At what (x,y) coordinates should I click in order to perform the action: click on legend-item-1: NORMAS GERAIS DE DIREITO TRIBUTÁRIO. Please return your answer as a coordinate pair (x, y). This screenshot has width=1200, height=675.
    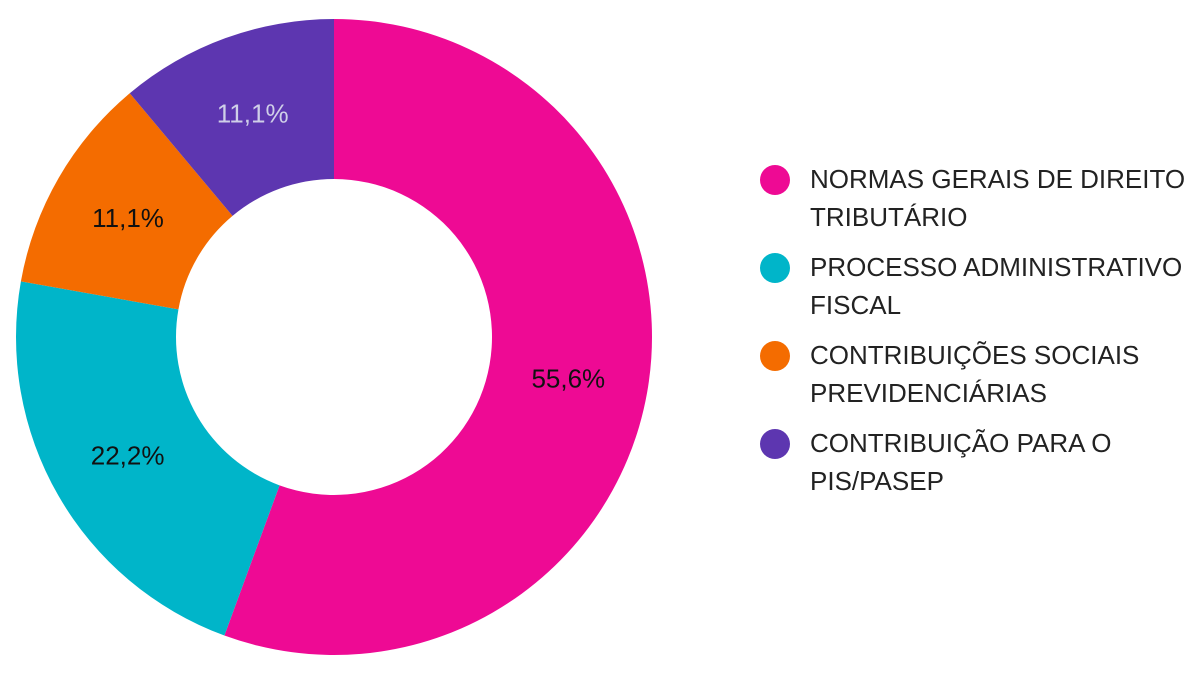
    Looking at the image, I should click on (975, 198).